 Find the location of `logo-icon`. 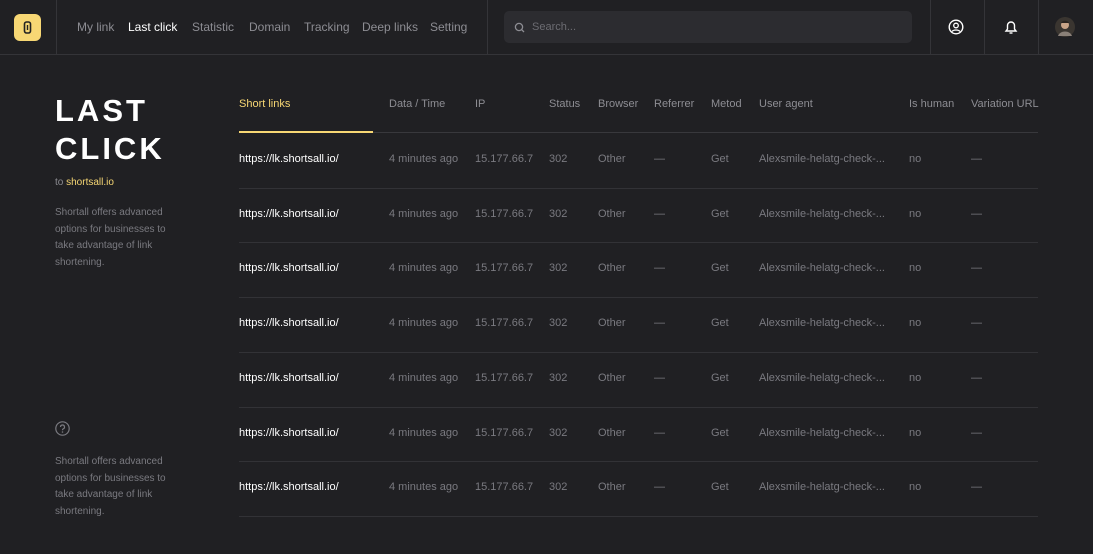

logo-icon is located at coordinates (27, 27).